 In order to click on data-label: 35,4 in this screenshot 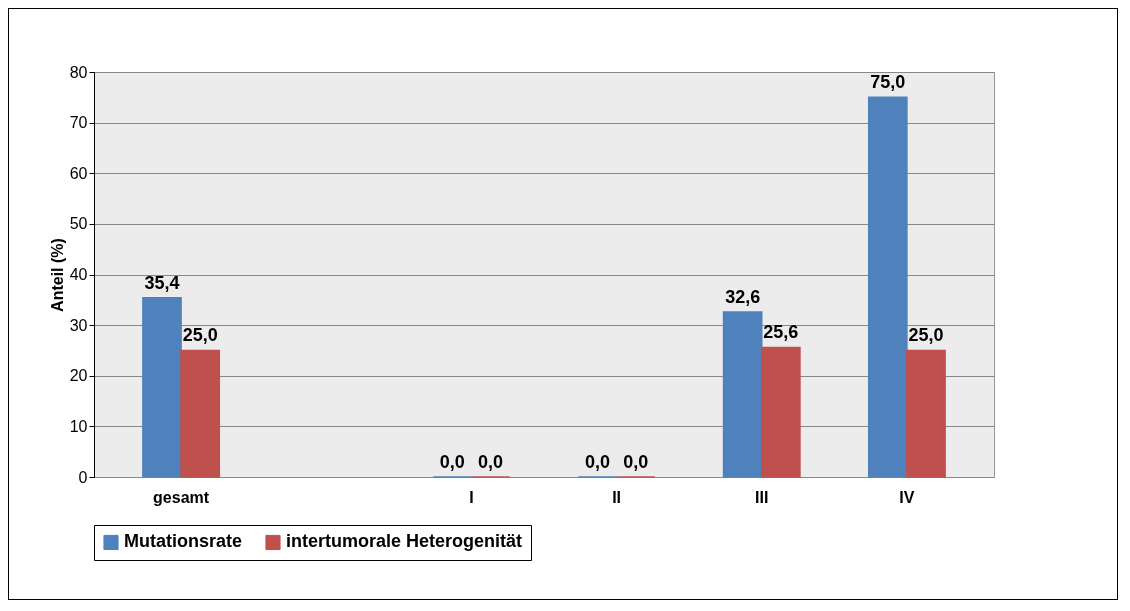, I will do `click(162, 282)`.